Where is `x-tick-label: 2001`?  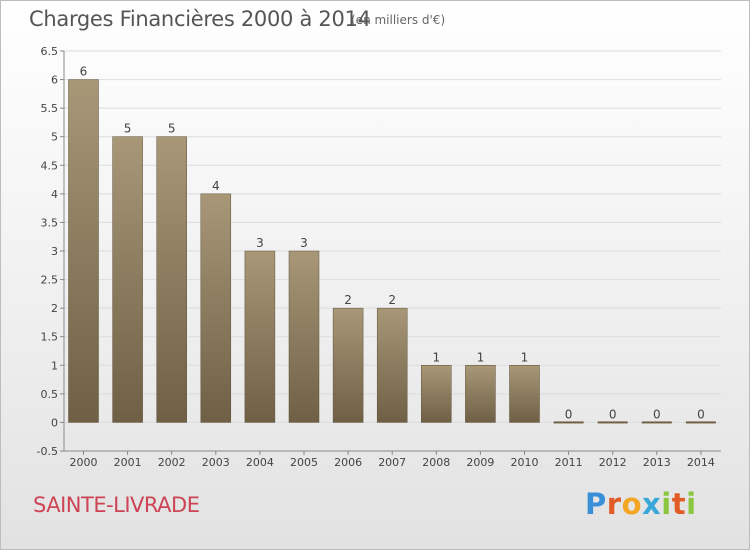
x-tick-label: 2001 is located at coordinates (128, 462).